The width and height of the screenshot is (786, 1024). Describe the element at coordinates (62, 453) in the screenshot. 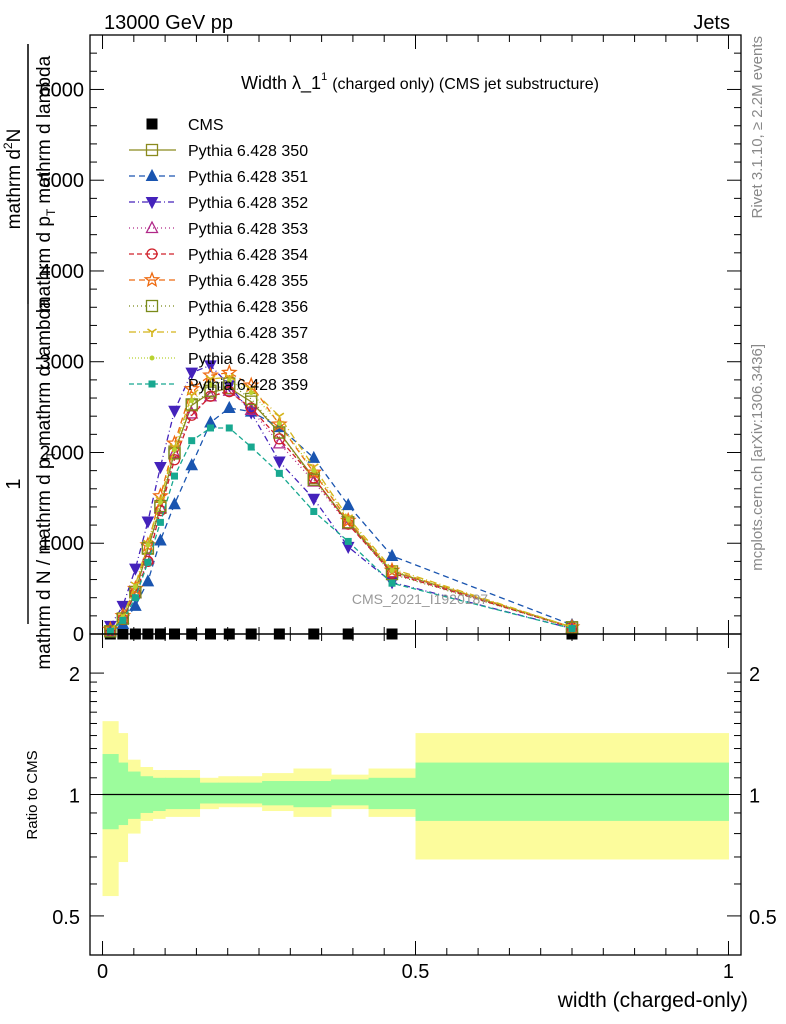

I see `y-tick-label: 2000` at that location.